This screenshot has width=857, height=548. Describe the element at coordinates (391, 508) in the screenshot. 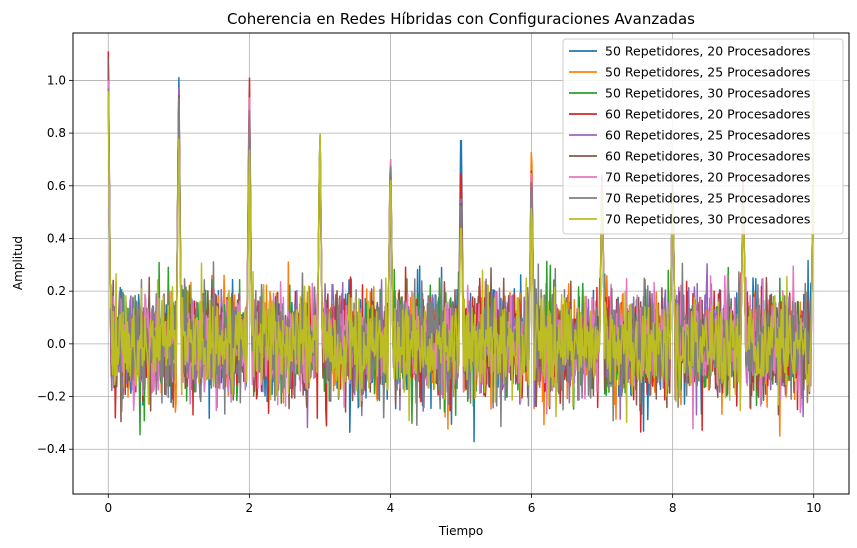

I see `x-tick-label: 4` at that location.